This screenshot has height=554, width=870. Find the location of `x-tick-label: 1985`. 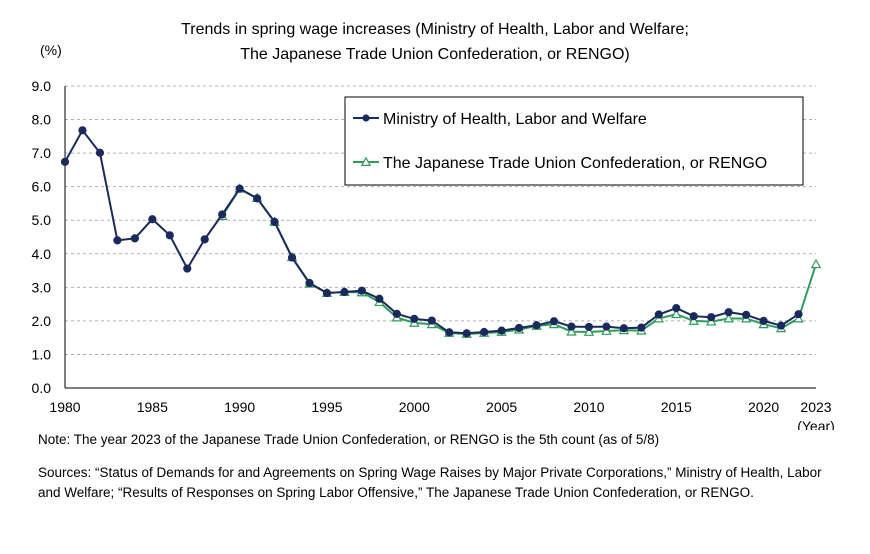

x-tick-label: 1985 is located at coordinates (152, 407).